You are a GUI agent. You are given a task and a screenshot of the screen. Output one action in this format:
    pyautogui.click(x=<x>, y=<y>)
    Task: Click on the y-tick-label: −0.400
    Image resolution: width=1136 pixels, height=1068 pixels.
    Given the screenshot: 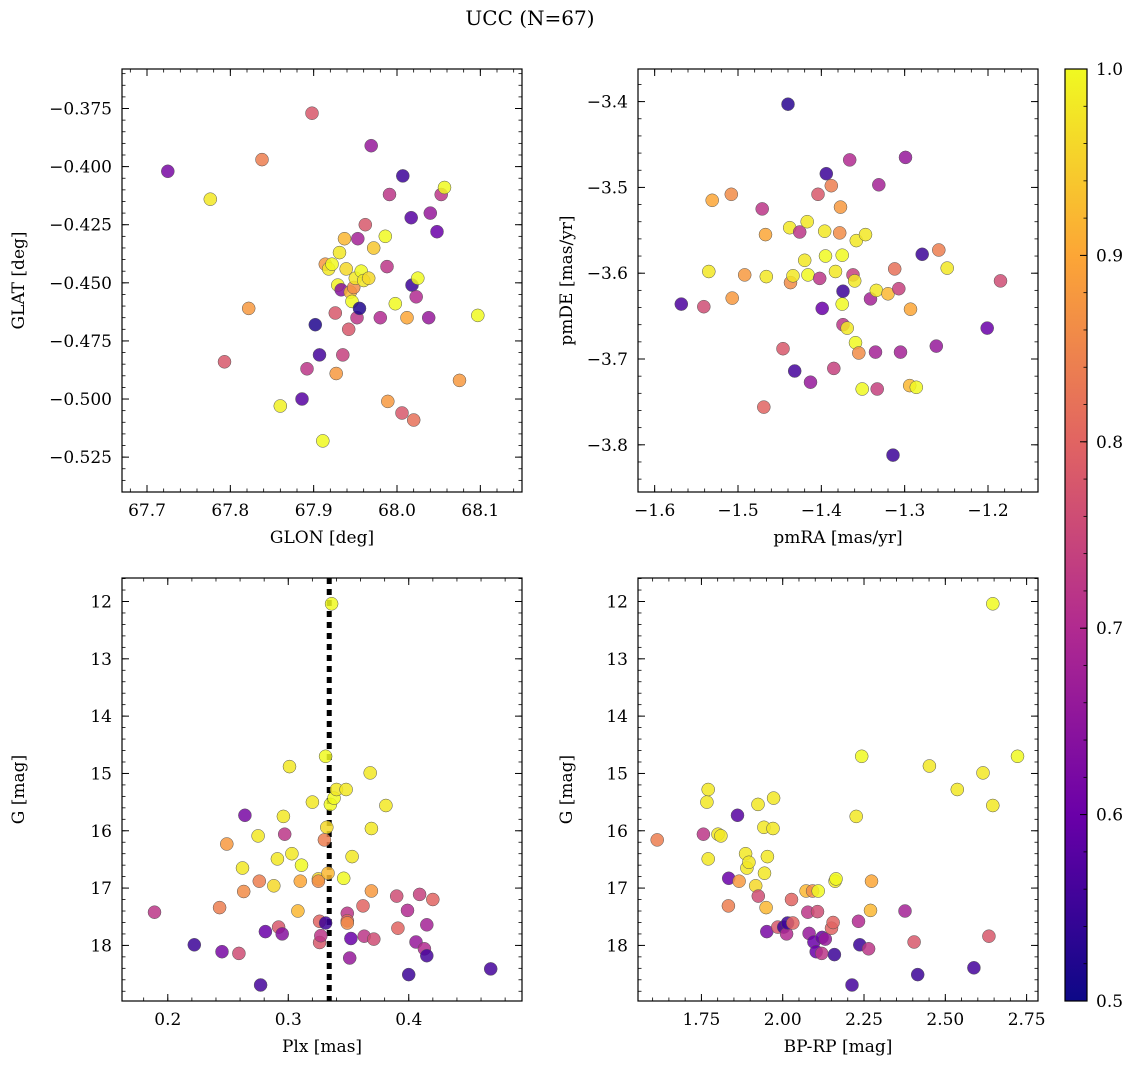 What is the action you would take?
    pyautogui.click(x=80, y=168)
    